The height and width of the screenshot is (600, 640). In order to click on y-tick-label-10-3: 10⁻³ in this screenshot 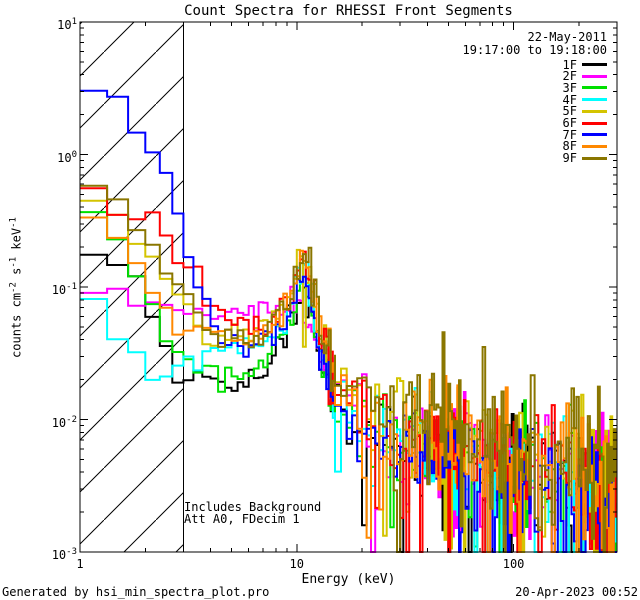, I will do `click(64, 554)`.